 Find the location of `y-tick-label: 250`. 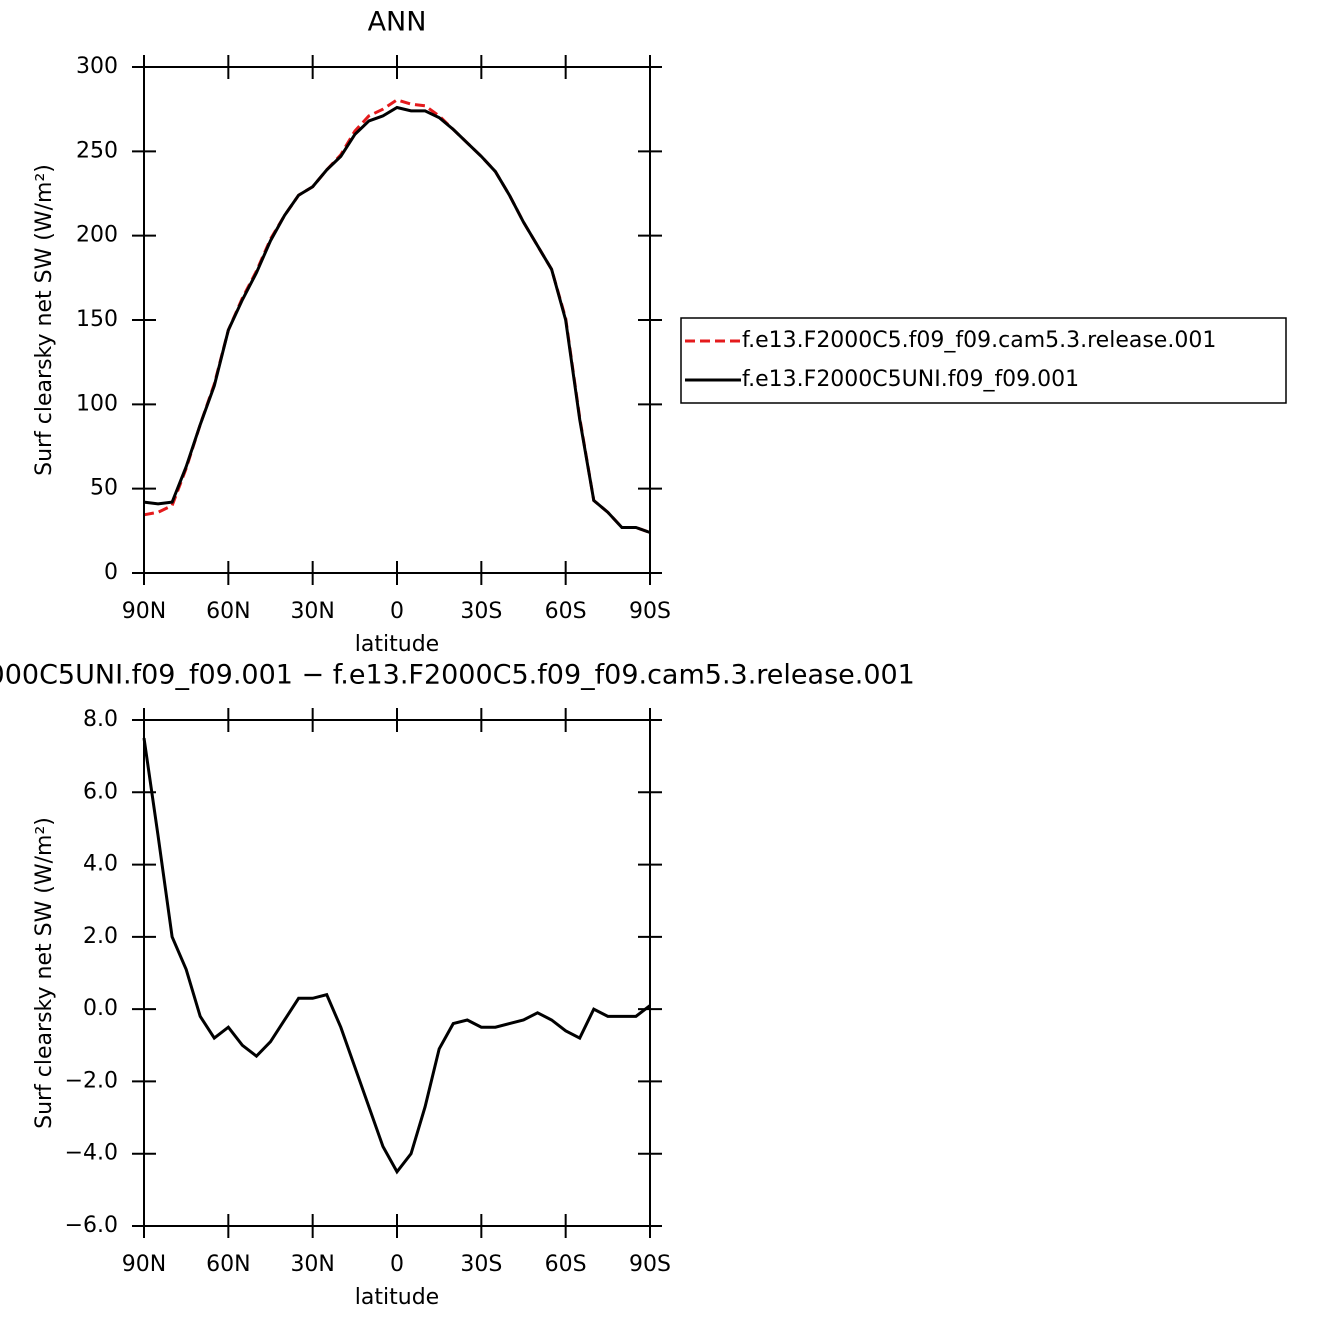

y-tick-label: 250 is located at coordinates (97, 150).